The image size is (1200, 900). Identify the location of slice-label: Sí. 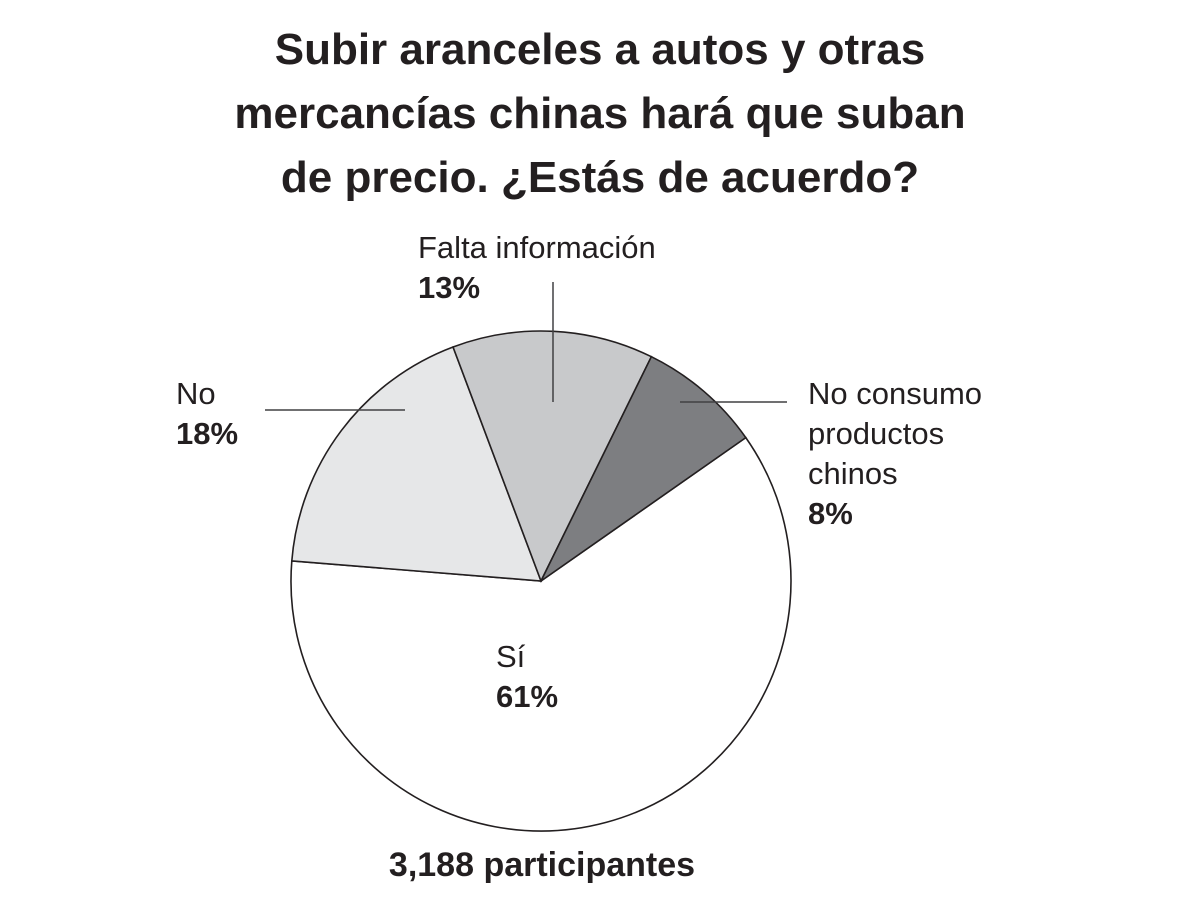
(511, 656).